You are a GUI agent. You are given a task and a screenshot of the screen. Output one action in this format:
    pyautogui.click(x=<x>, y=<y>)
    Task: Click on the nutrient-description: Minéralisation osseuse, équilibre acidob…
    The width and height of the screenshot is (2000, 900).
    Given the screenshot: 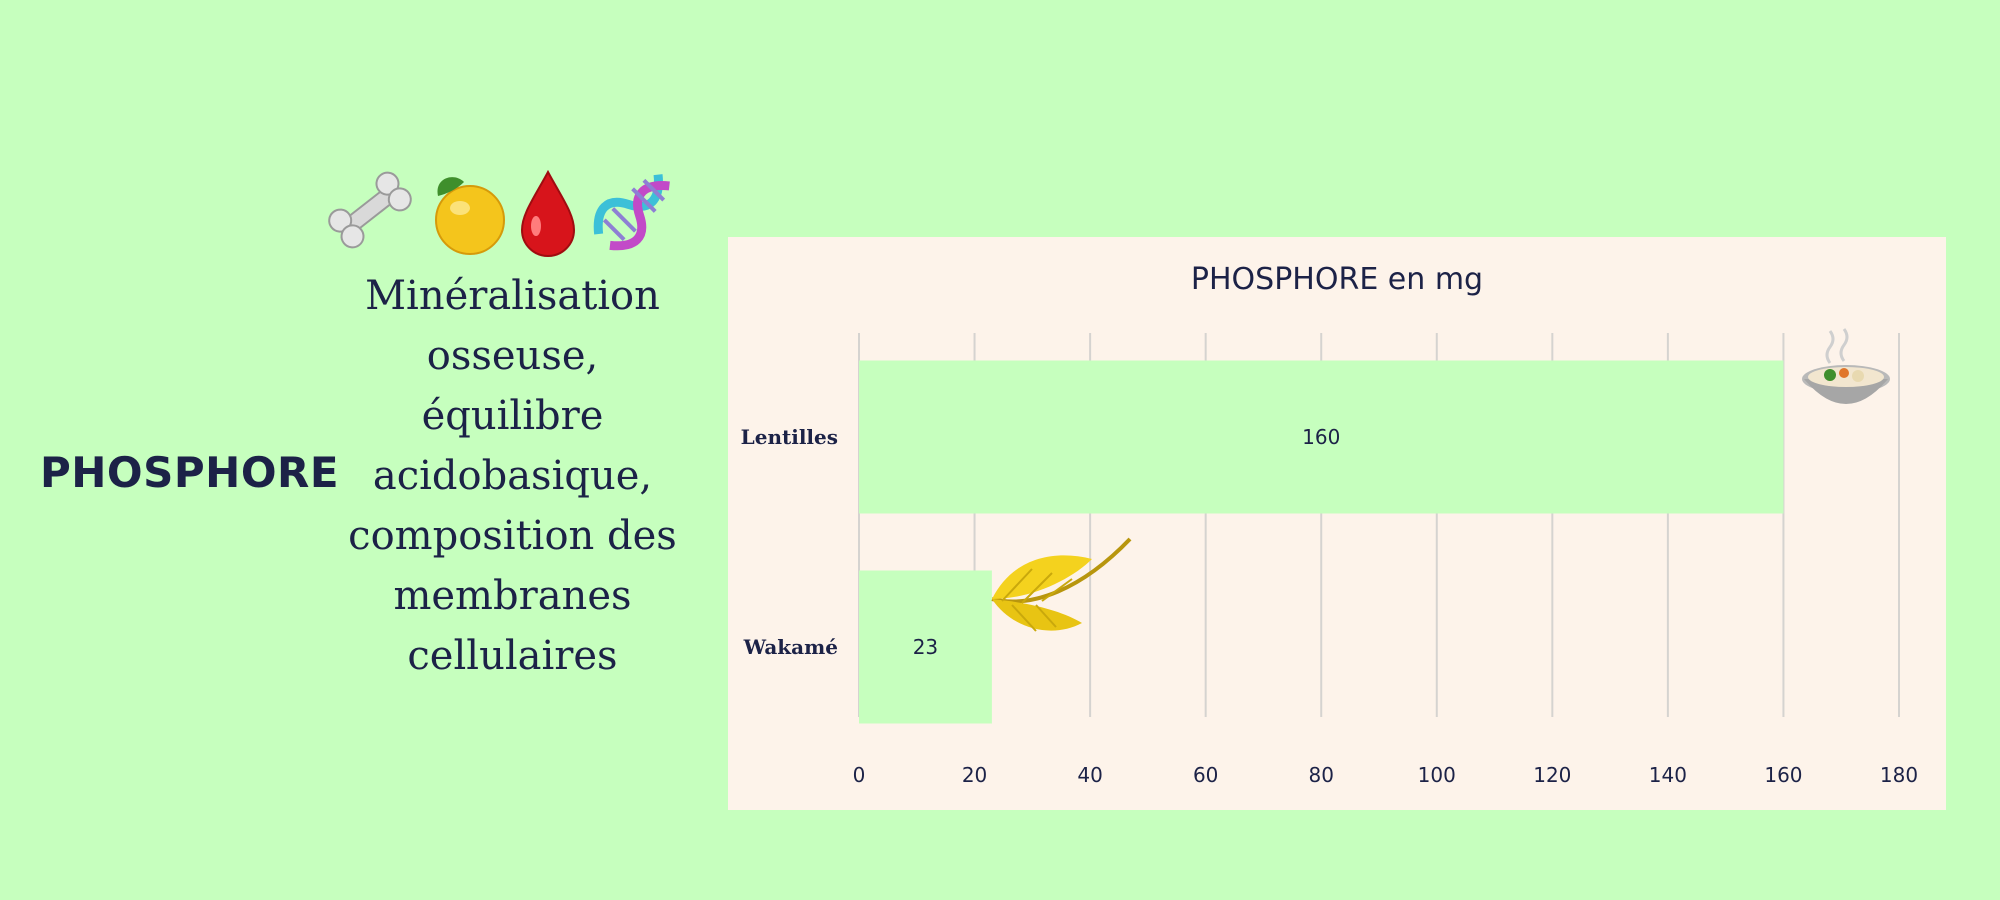 What is the action you would take?
    pyautogui.click(x=512, y=476)
    